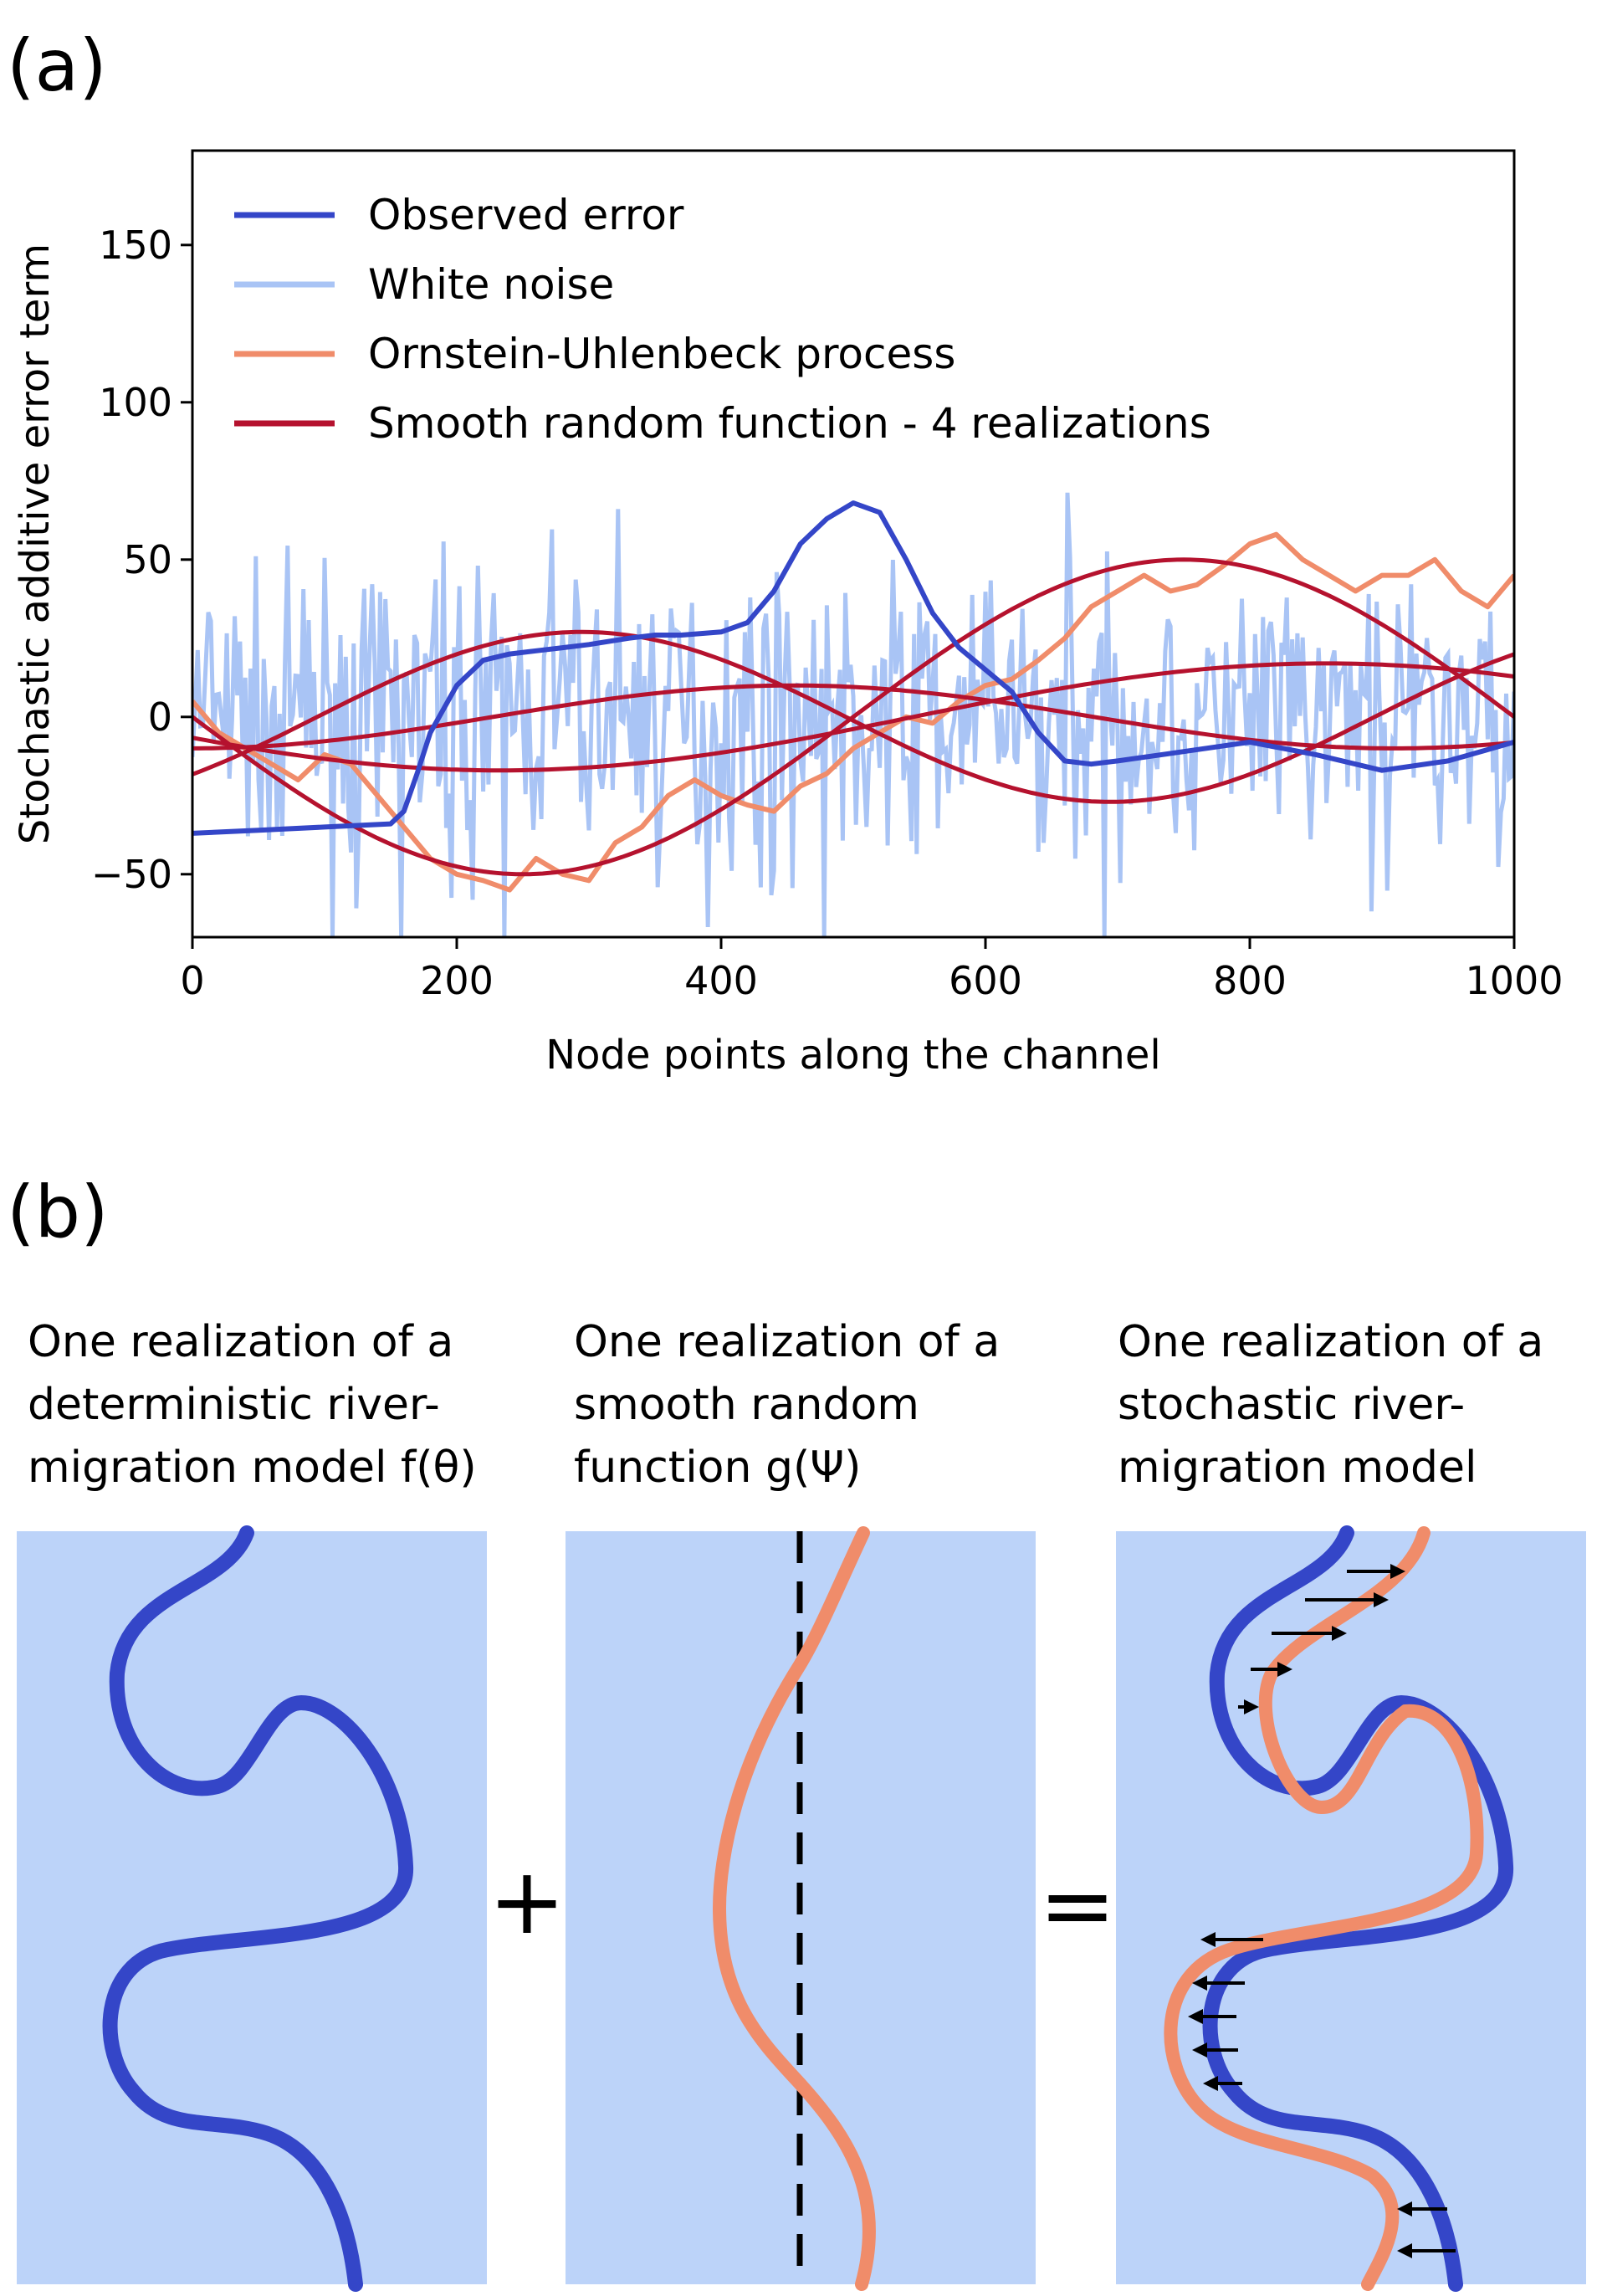 This screenshot has height=2296, width=1602. I want to click on stochastic-river-path, so click(1324, 1909).